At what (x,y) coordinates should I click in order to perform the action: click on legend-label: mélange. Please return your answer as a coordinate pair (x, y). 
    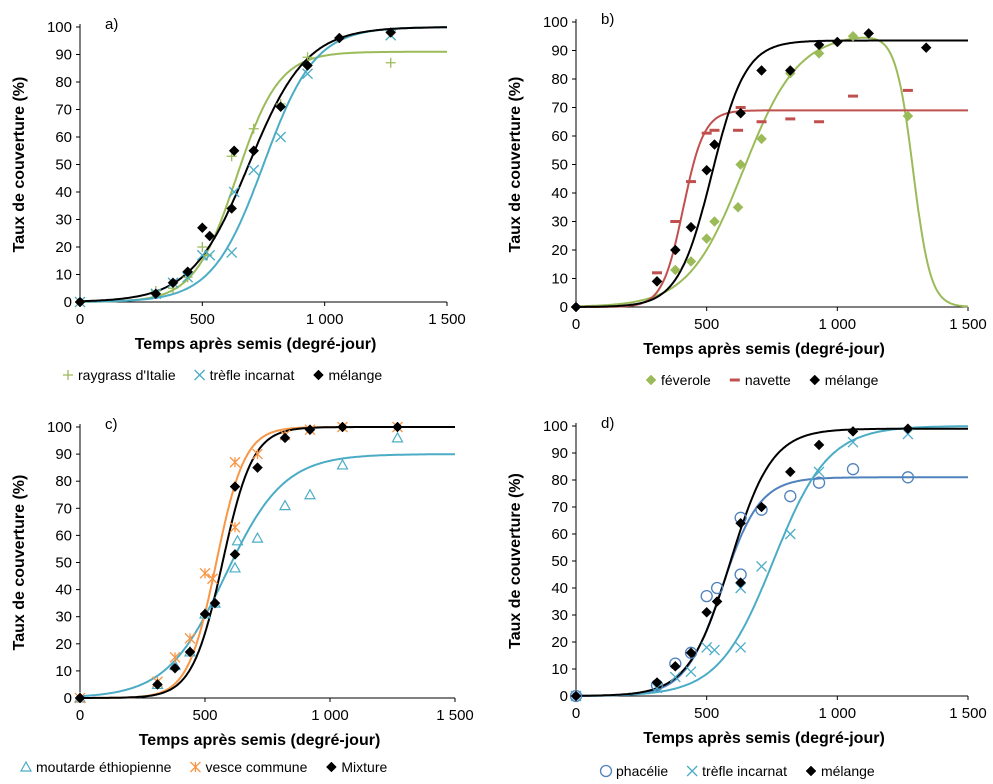
    Looking at the image, I should click on (852, 380).